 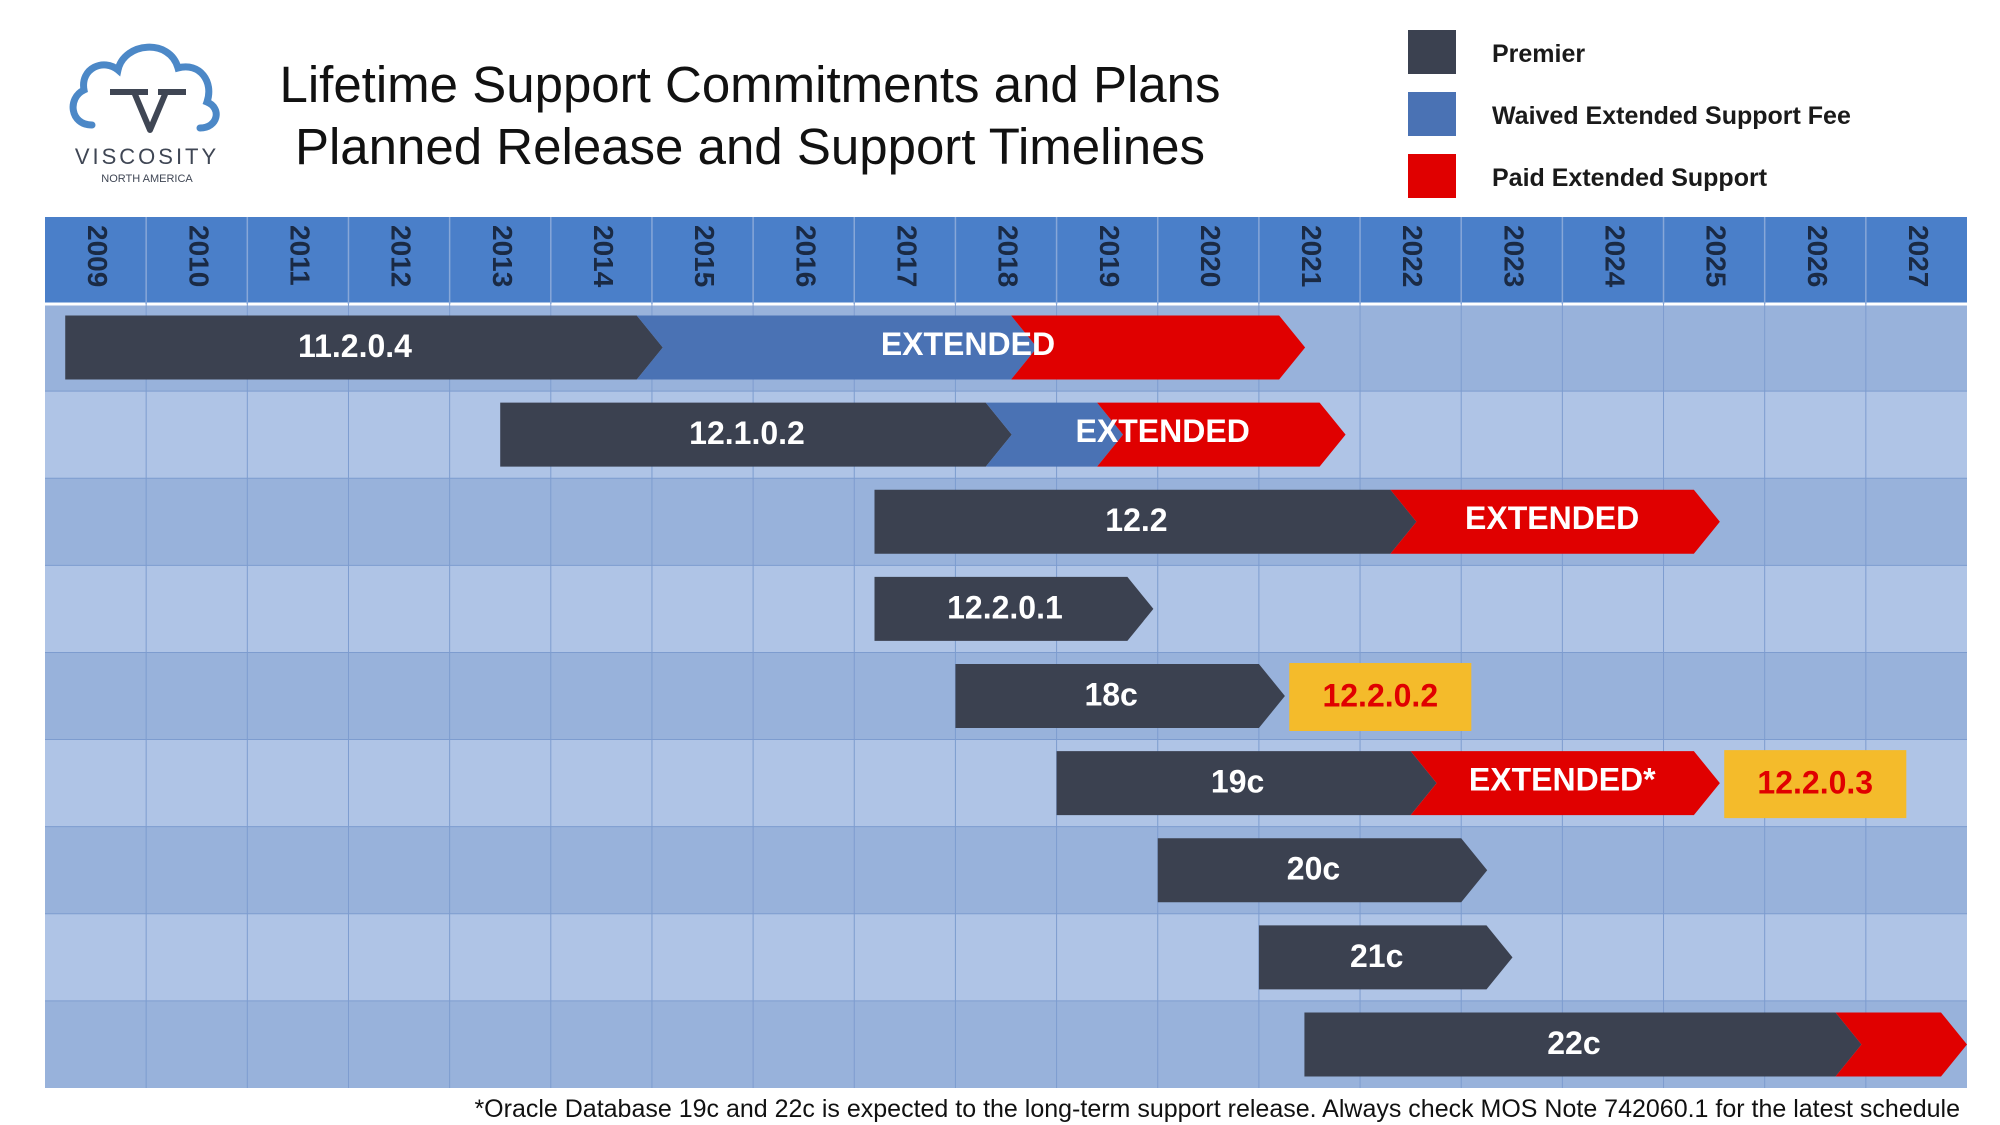 What do you see at coordinates (1313, 869) in the screenshot?
I see `release-label: 20c` at bounding box center [1313, 869].